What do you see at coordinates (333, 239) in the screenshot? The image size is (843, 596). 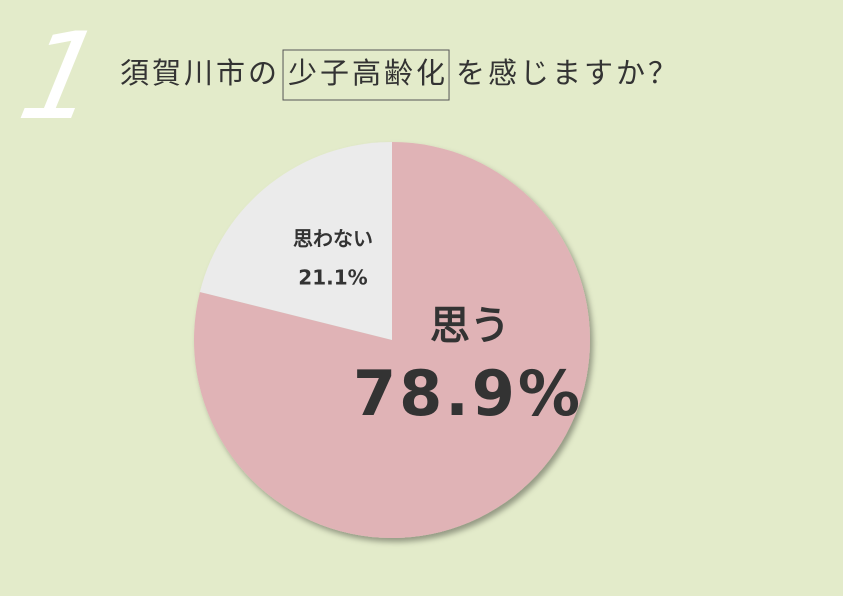 I see `slice-label: 思わない` at bounding box center [333, 239].